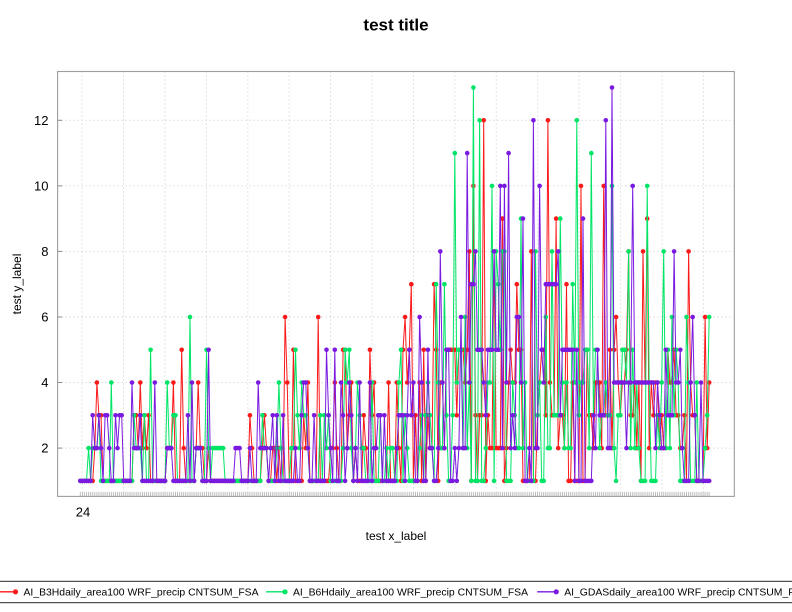 The width and height of the screenshot is (792, 612). I want to click on svg-text: 24, so click(83, 512).